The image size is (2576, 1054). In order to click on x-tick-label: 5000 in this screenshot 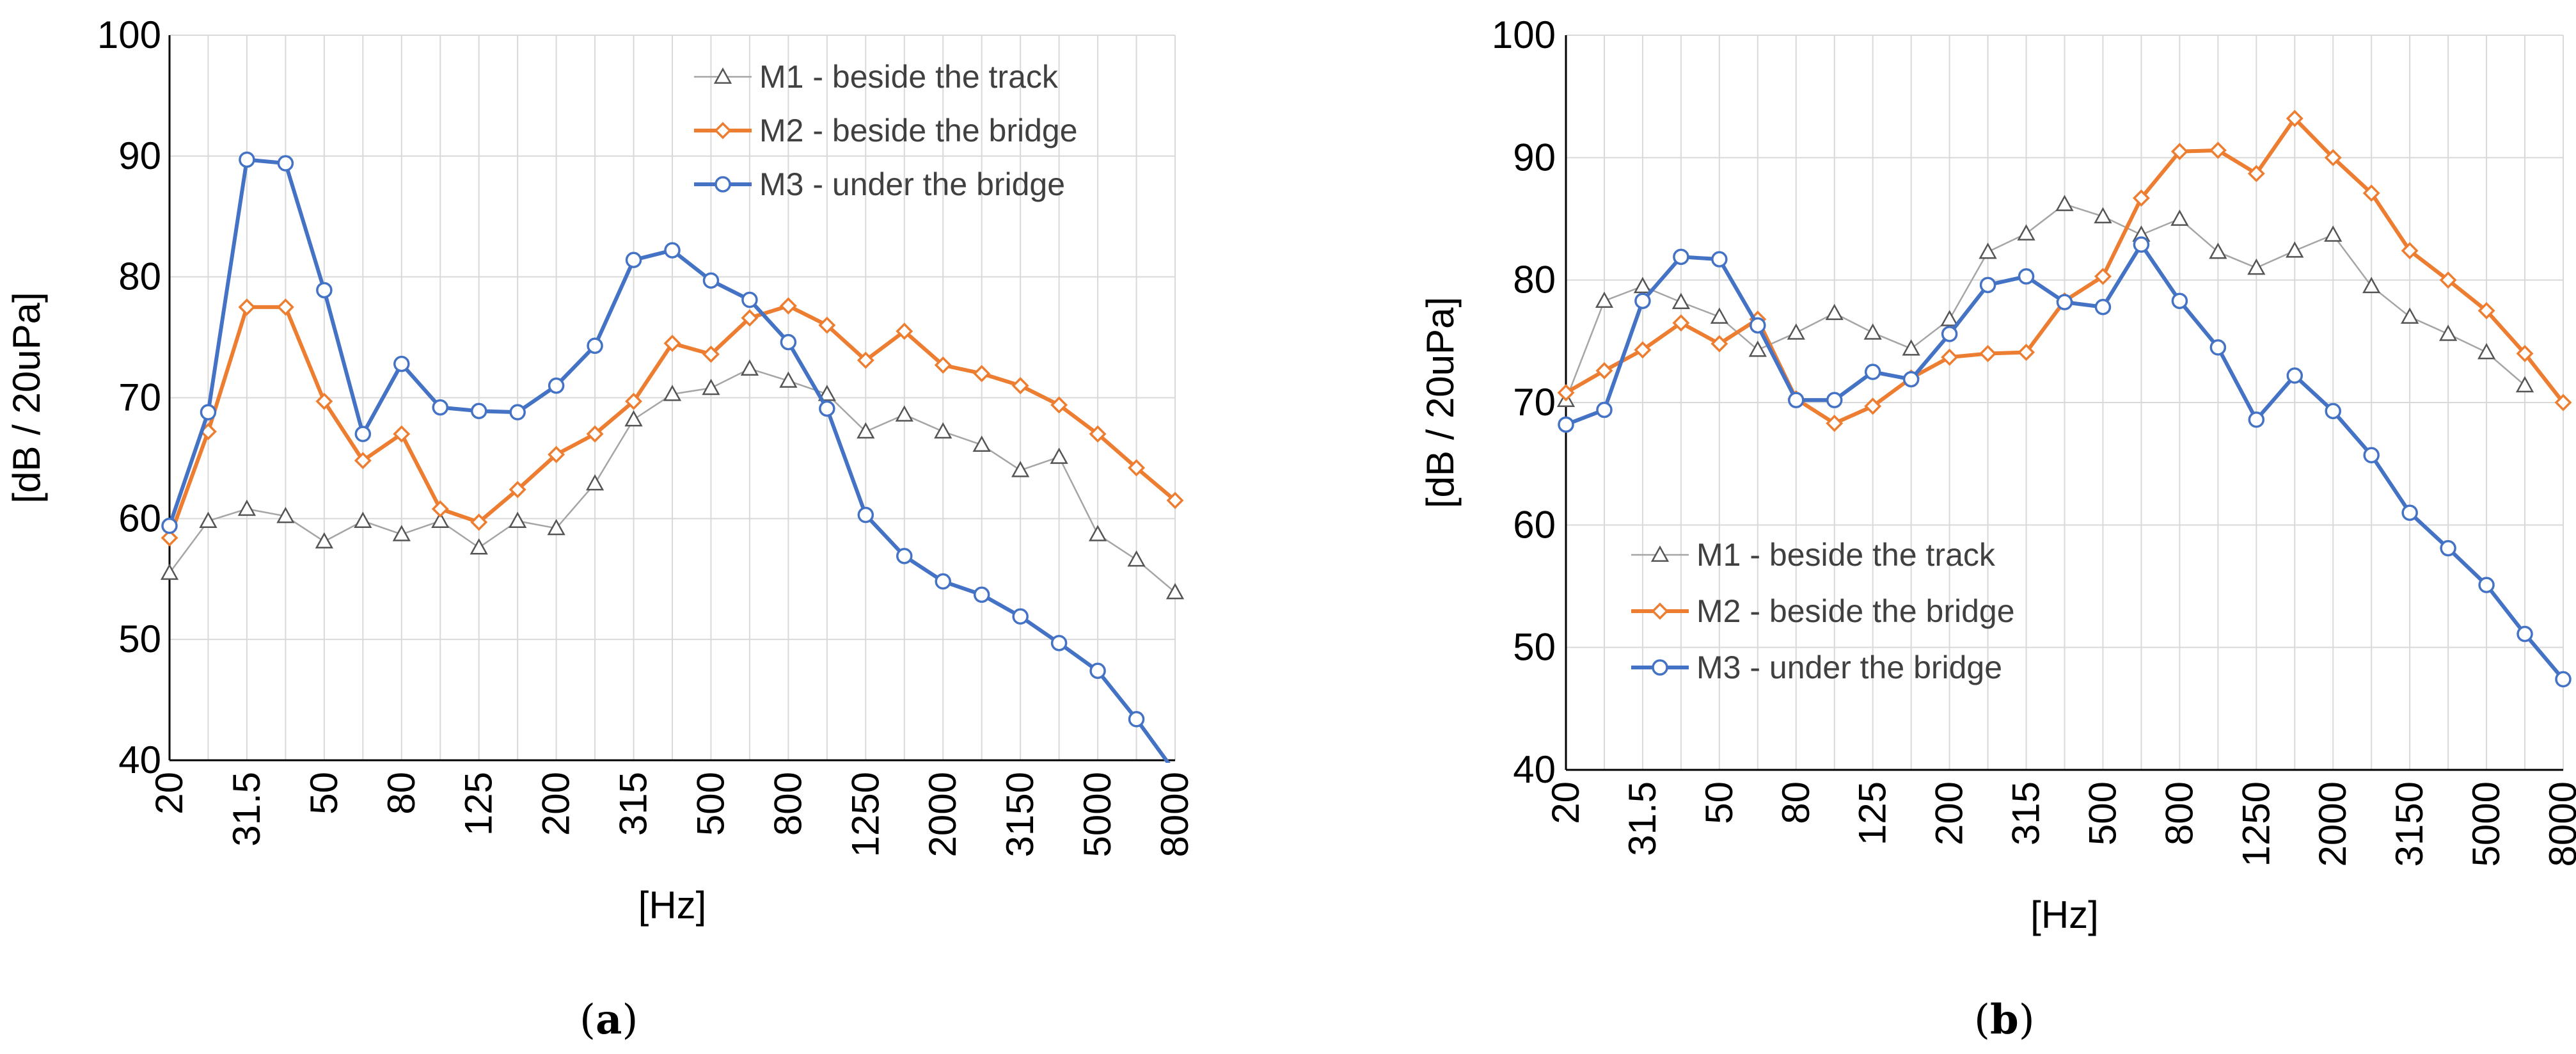, I will do `click(2486, 823)`.